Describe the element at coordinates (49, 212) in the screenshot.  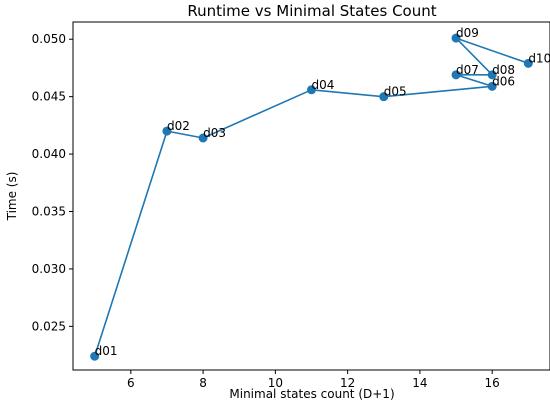
I see `y-tick-label: 0.035` at that location.